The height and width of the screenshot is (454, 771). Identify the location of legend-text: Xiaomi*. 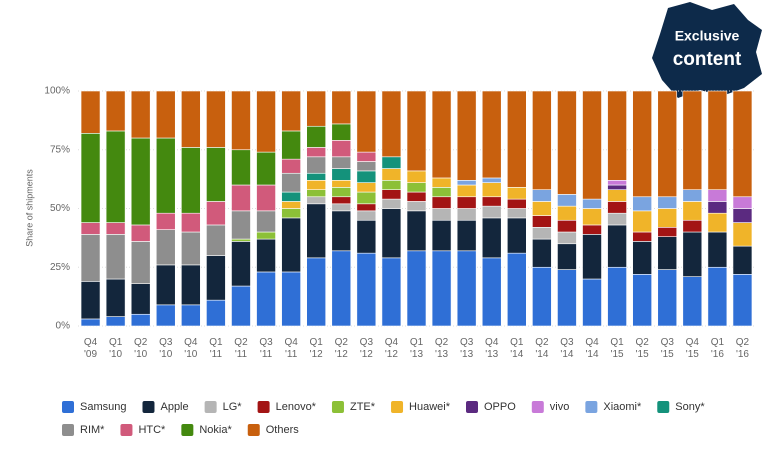
(622, 407).